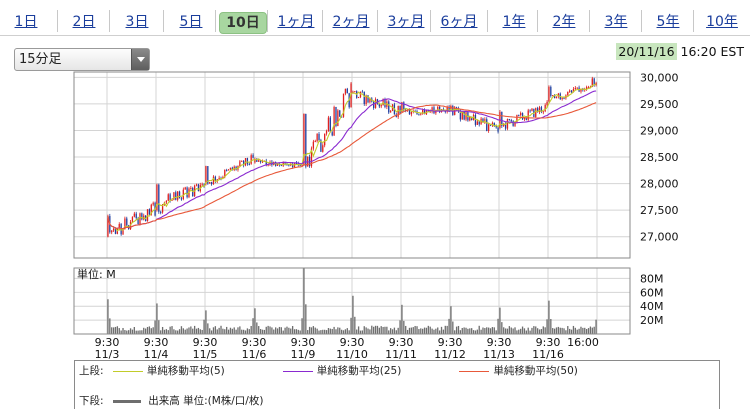 The width and height of the screenshot is (750, 409). Describe the element at coordinates (351, 18) in the screenshot. I see `tab-7: 2ヶ月` at that location.